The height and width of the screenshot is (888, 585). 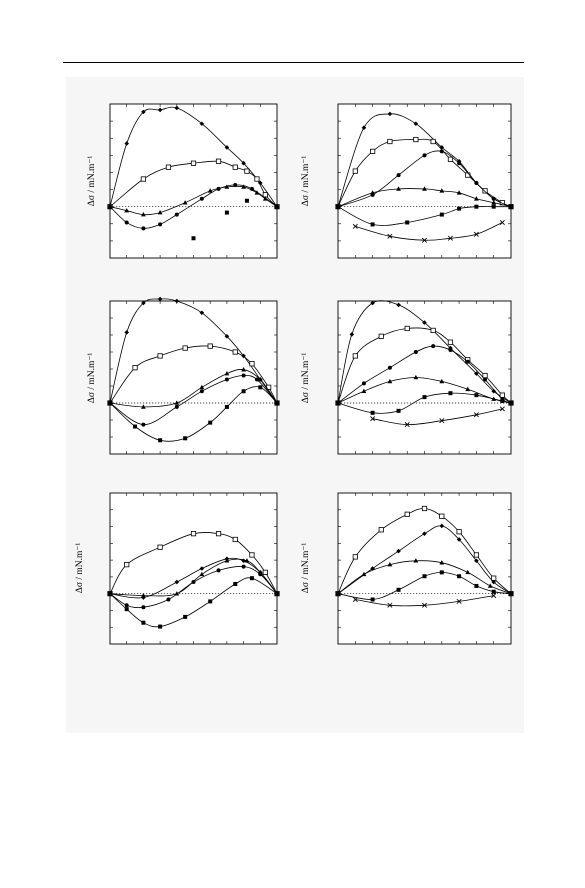 I want to click on chart-panel-5: Δσ / mN.m⁻¹, so click(x=177, y=568).